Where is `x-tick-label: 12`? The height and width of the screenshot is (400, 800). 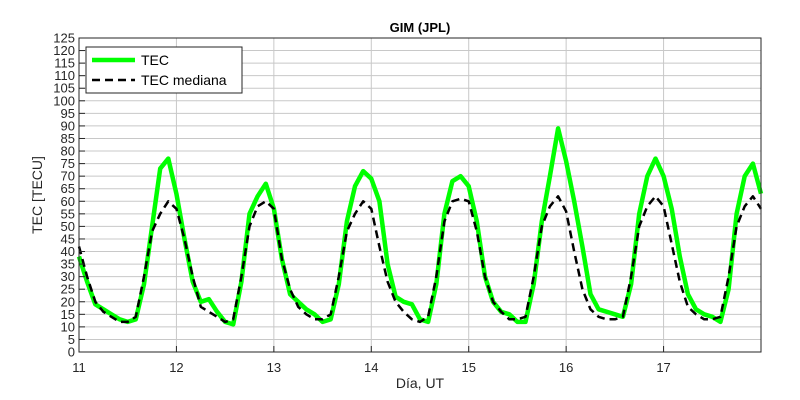
x-tick-label: 12 is located at coordinates (176, 367).